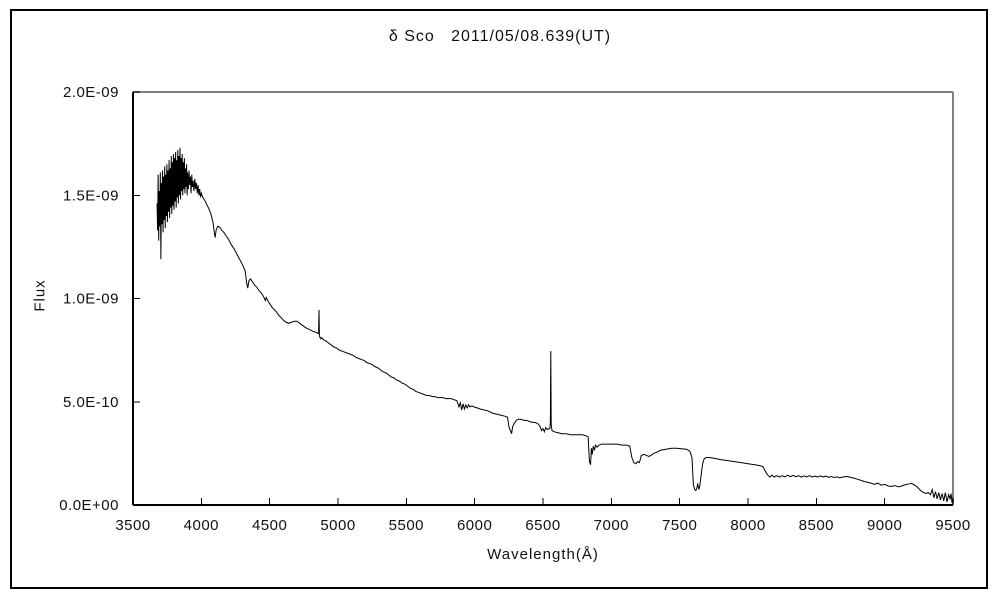 The image size is (1000, 600). I want to click on y-tick-label: 2.0E-09, so click(91, 92).